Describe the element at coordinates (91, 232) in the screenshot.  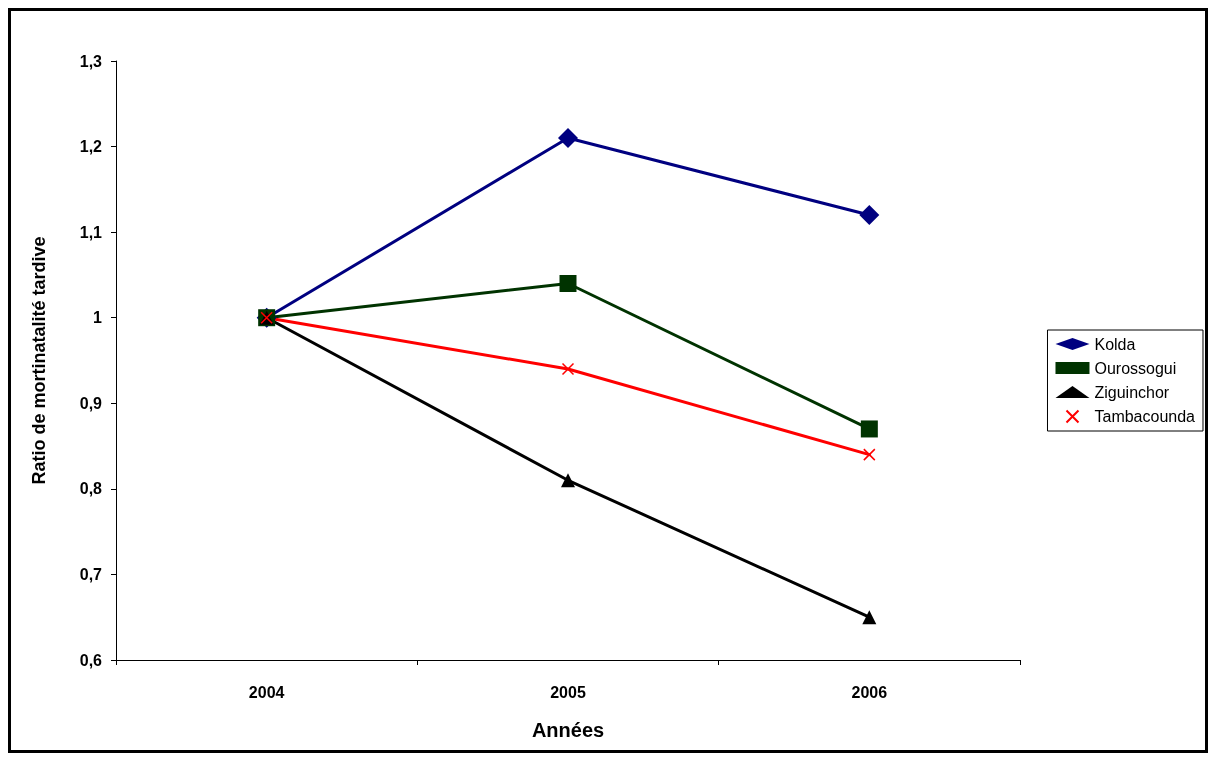
I see `y-tick-label: 1,1` at that location.